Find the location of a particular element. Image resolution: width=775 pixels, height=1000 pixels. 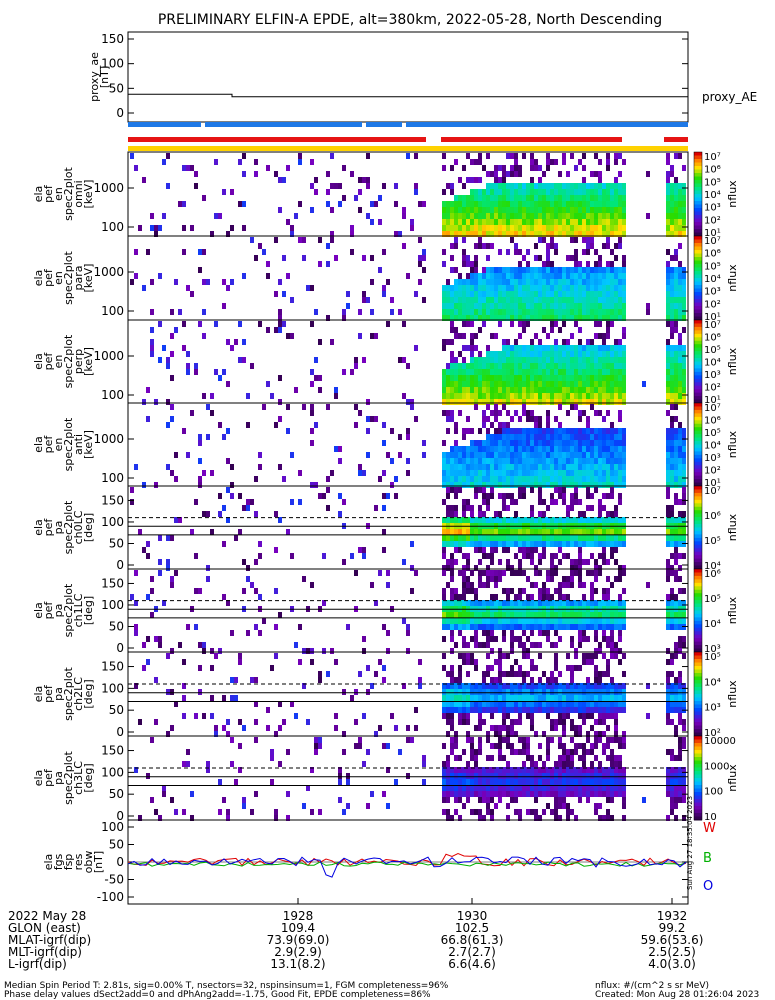

ylabel-line: spec2plot is located at coordinates (68, 610).